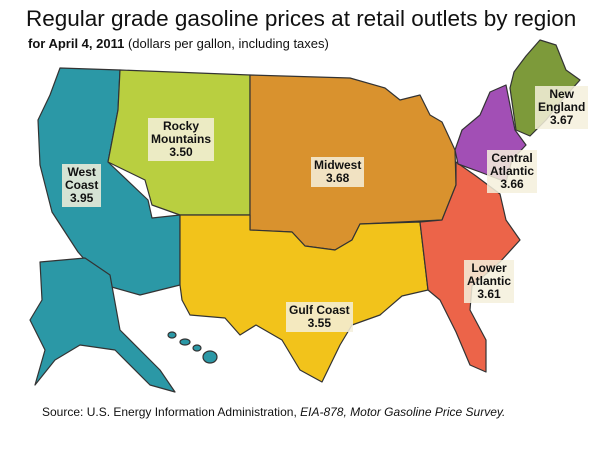  I want to click on region-hawaii, so click(192, 347).